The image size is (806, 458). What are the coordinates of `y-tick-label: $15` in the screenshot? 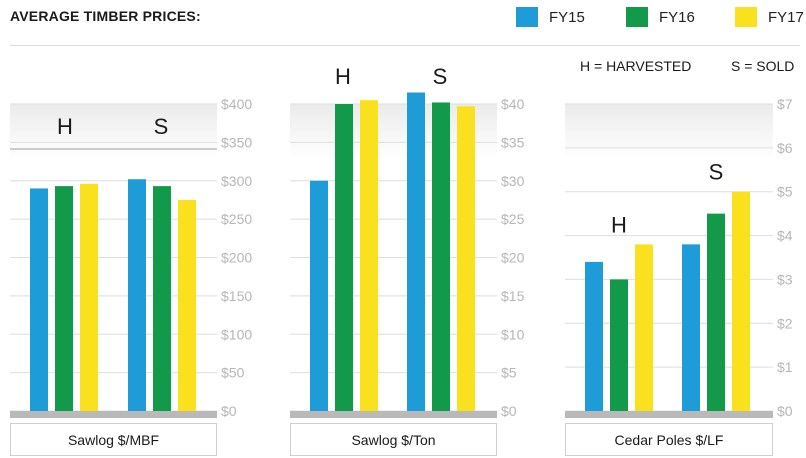 It's located at (513, 296).